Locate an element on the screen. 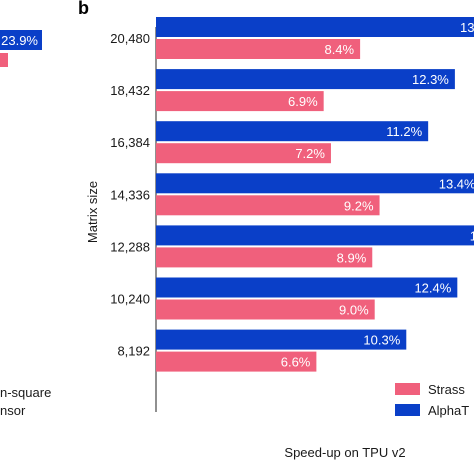  y-tick-12288: 12,288 is located at coordinates (130, 246).